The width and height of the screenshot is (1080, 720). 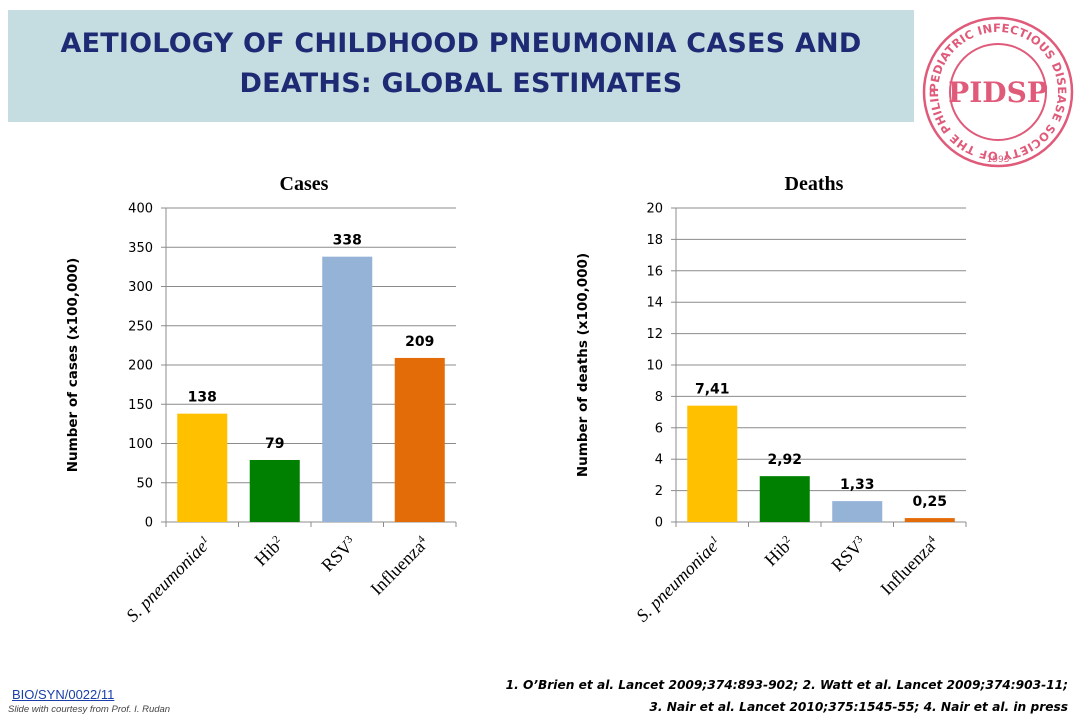 What do you see at coordinates (140, 209) in the screenshot?
I see `cases-y-tick-label: 400` at bounding box center [140, 209].